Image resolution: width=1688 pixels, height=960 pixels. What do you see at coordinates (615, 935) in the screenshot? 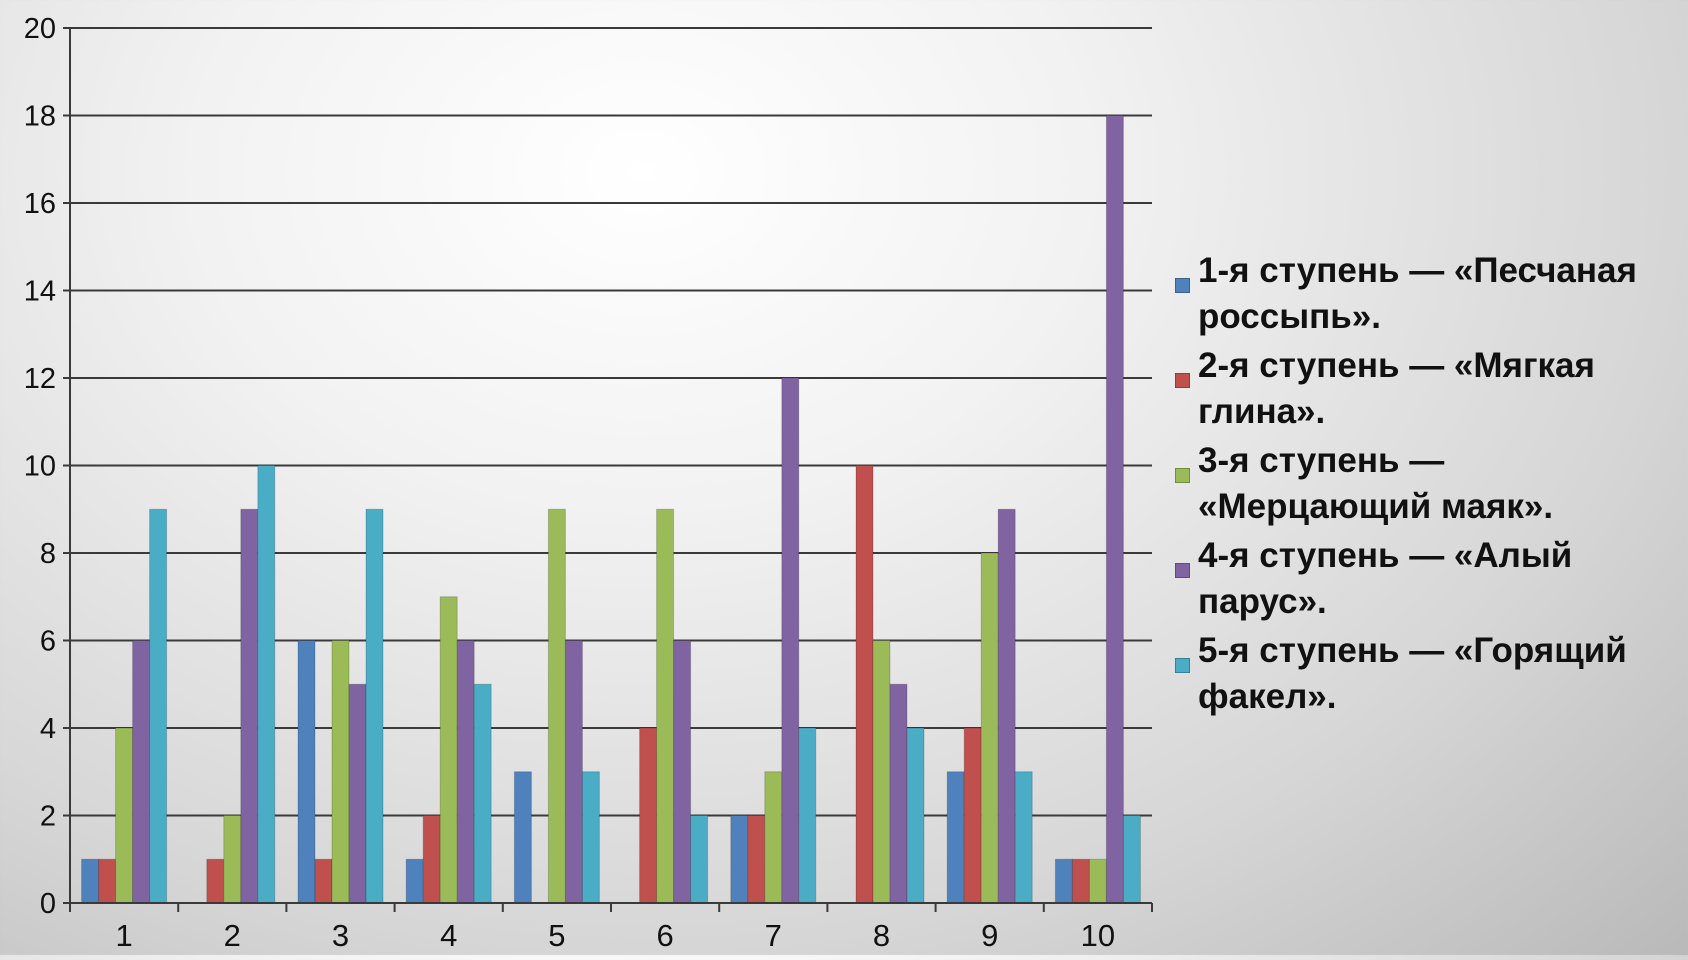
I see `x-tick-labels: 1 2 3 4 5 6 7 8 9 10` at bounding box center [615, 935].